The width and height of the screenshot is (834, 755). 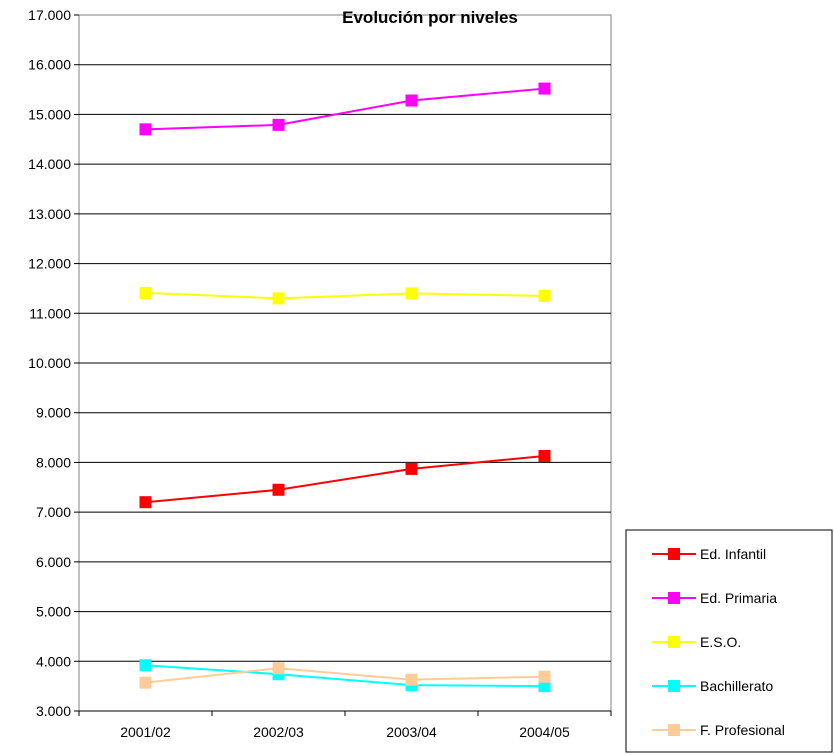 What do you see at coordinates (738, 598) in the screenshot?
I see `legend-label: Ed. Primaria` at bounding box center [738, 598].